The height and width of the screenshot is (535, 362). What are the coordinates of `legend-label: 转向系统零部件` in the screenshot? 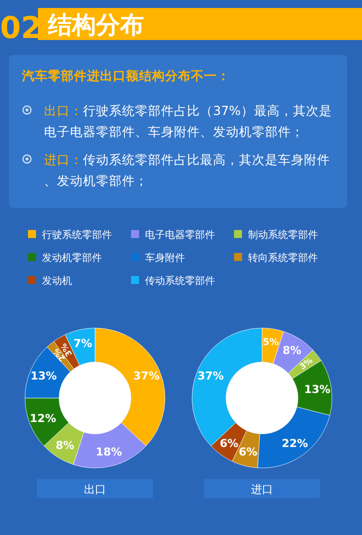 It's located at (283, 258).